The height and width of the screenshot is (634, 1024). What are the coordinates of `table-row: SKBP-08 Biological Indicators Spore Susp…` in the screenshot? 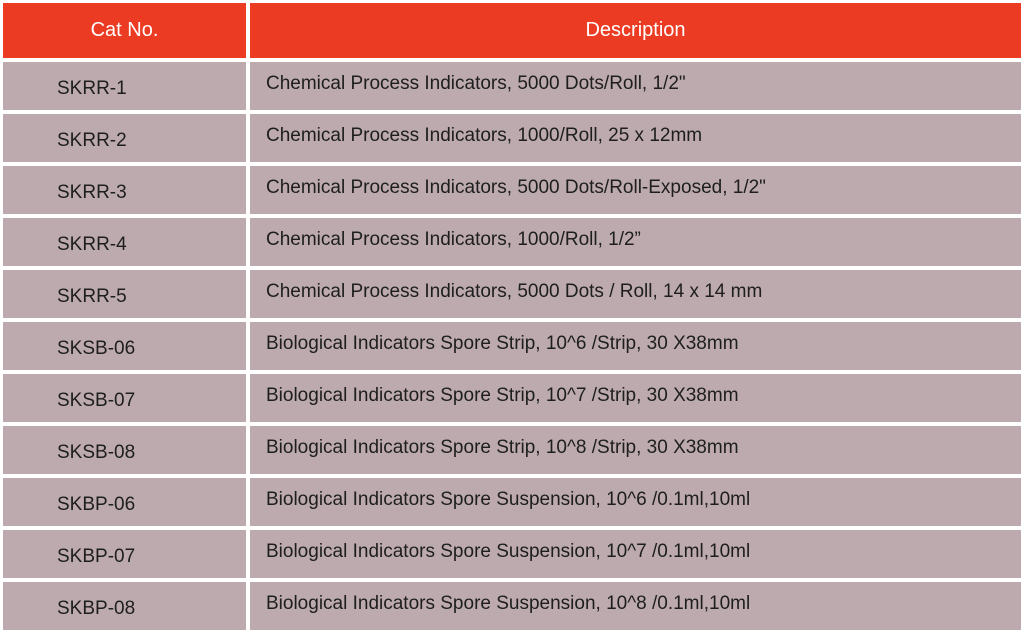 It's located at (512, 606).